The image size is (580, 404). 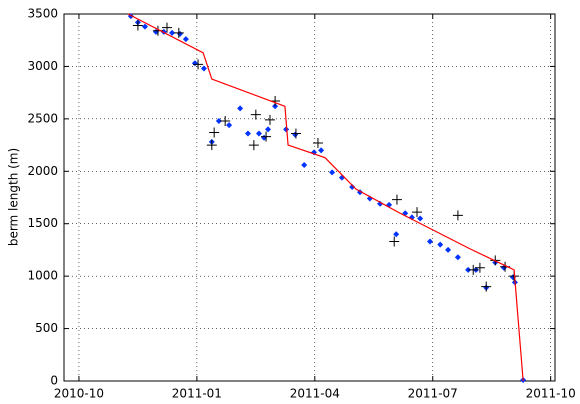 What do you see at coordinates (54, 381) in the screenshot?
I see `y-tick-label: 0` at bounding box center [54, 381].